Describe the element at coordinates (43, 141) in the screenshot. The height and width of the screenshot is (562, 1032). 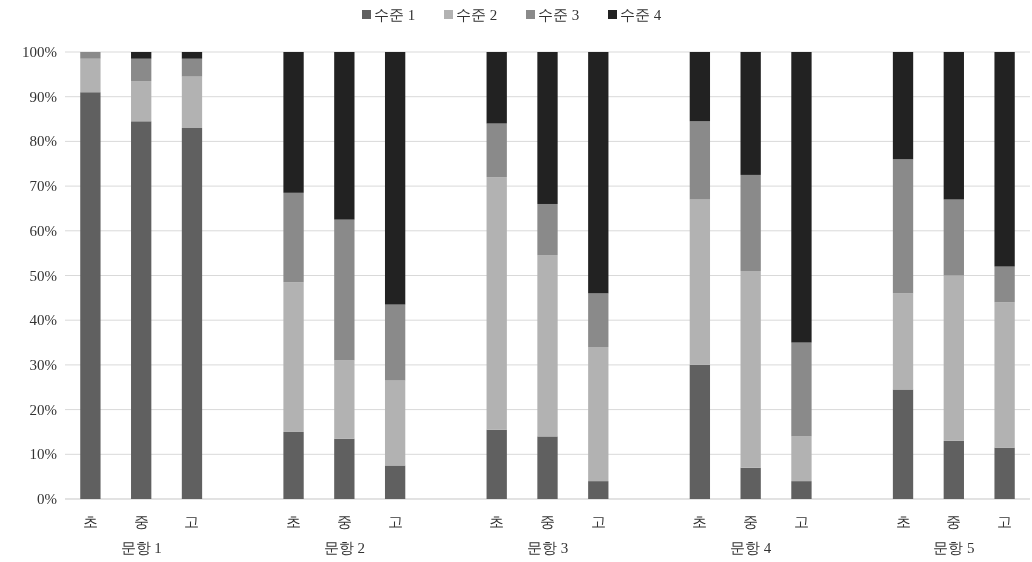
I see `y-tick-label: 80%` at that location.